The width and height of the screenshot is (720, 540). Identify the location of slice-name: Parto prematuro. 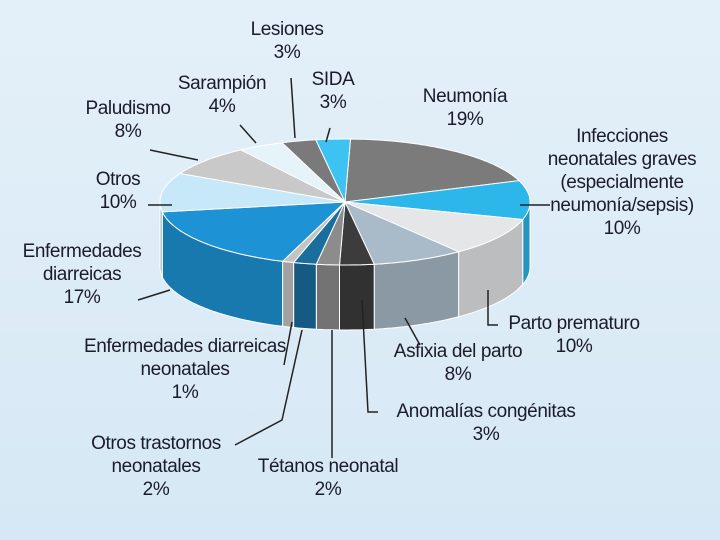
(574, 323).